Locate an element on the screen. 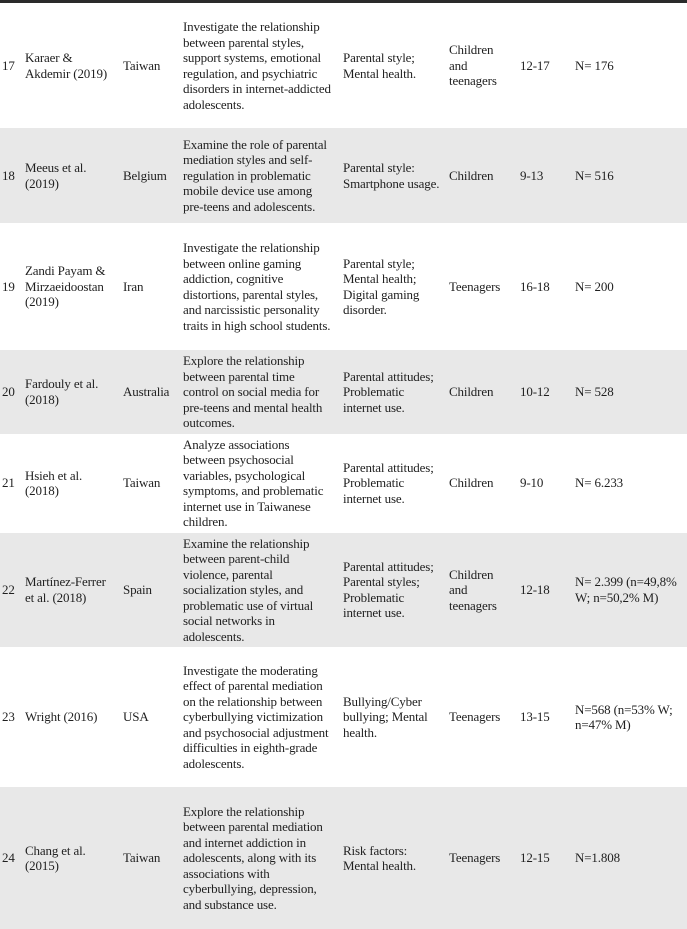 The width and height of the screenshot is (687, 929). cell-sample-size: N= 176 is located at coordinates (630, 65).